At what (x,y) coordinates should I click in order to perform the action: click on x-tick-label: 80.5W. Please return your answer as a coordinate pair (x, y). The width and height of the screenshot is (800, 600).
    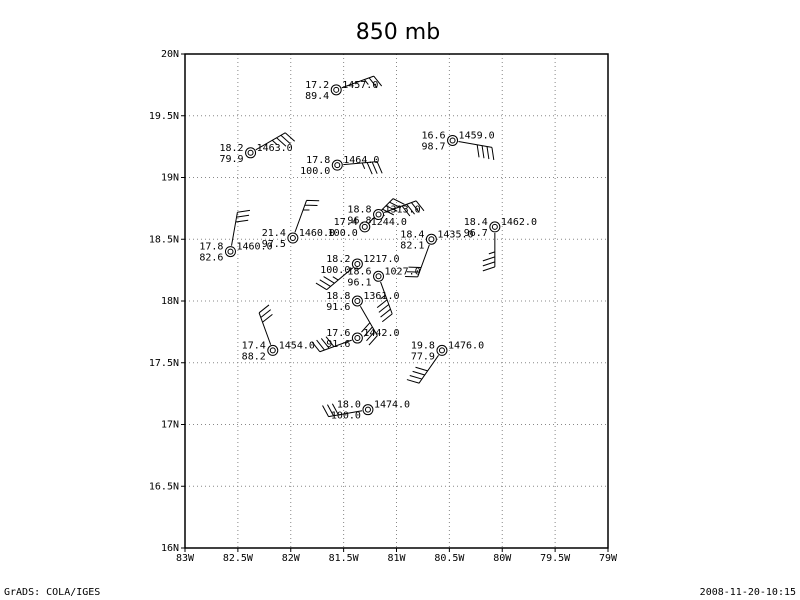
    Looking at the image, I should click on (449, 558).